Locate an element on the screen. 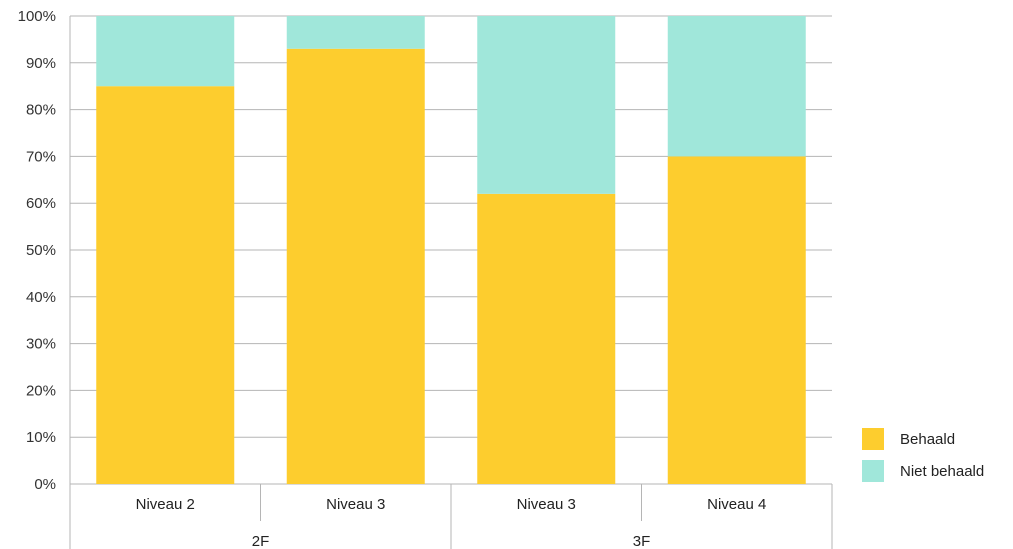 This screenshot has width=1013, height=549. x-group-label: 3F is located at coordinates (642, 541).